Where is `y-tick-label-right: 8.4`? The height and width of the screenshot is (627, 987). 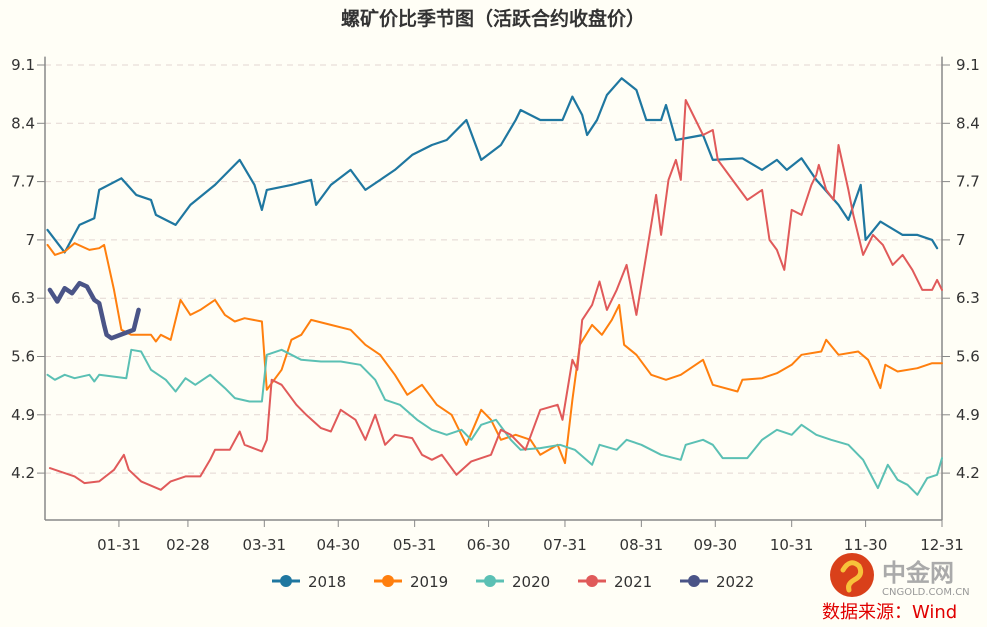 y-tick-label-right: 8.4 is located at coordinates (968, 123).